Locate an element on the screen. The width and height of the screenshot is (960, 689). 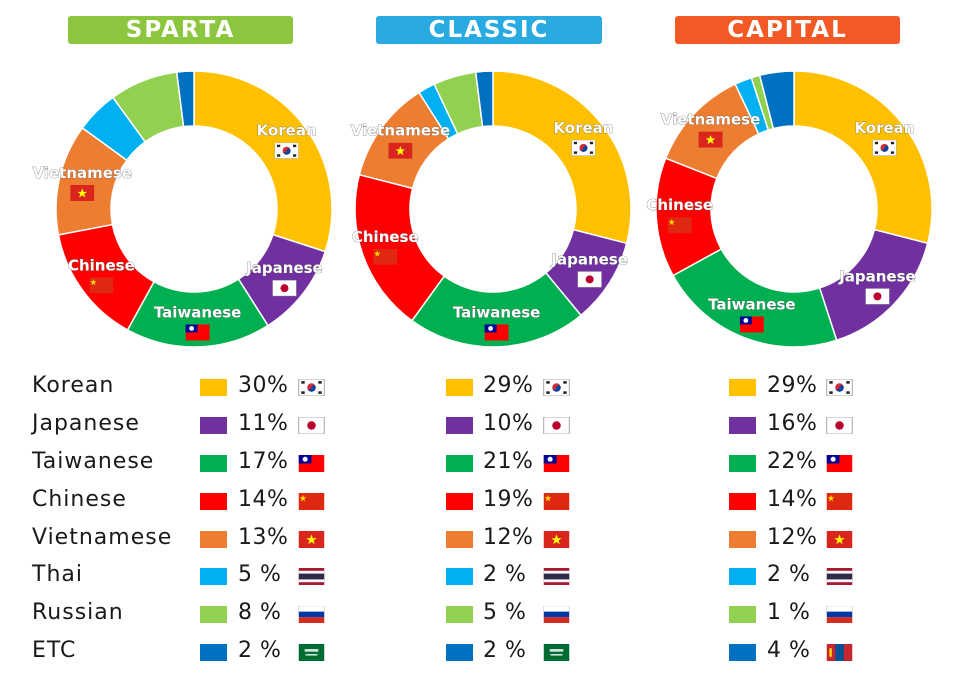
vietnam-flag-icon is located at coordinates (839, 539).